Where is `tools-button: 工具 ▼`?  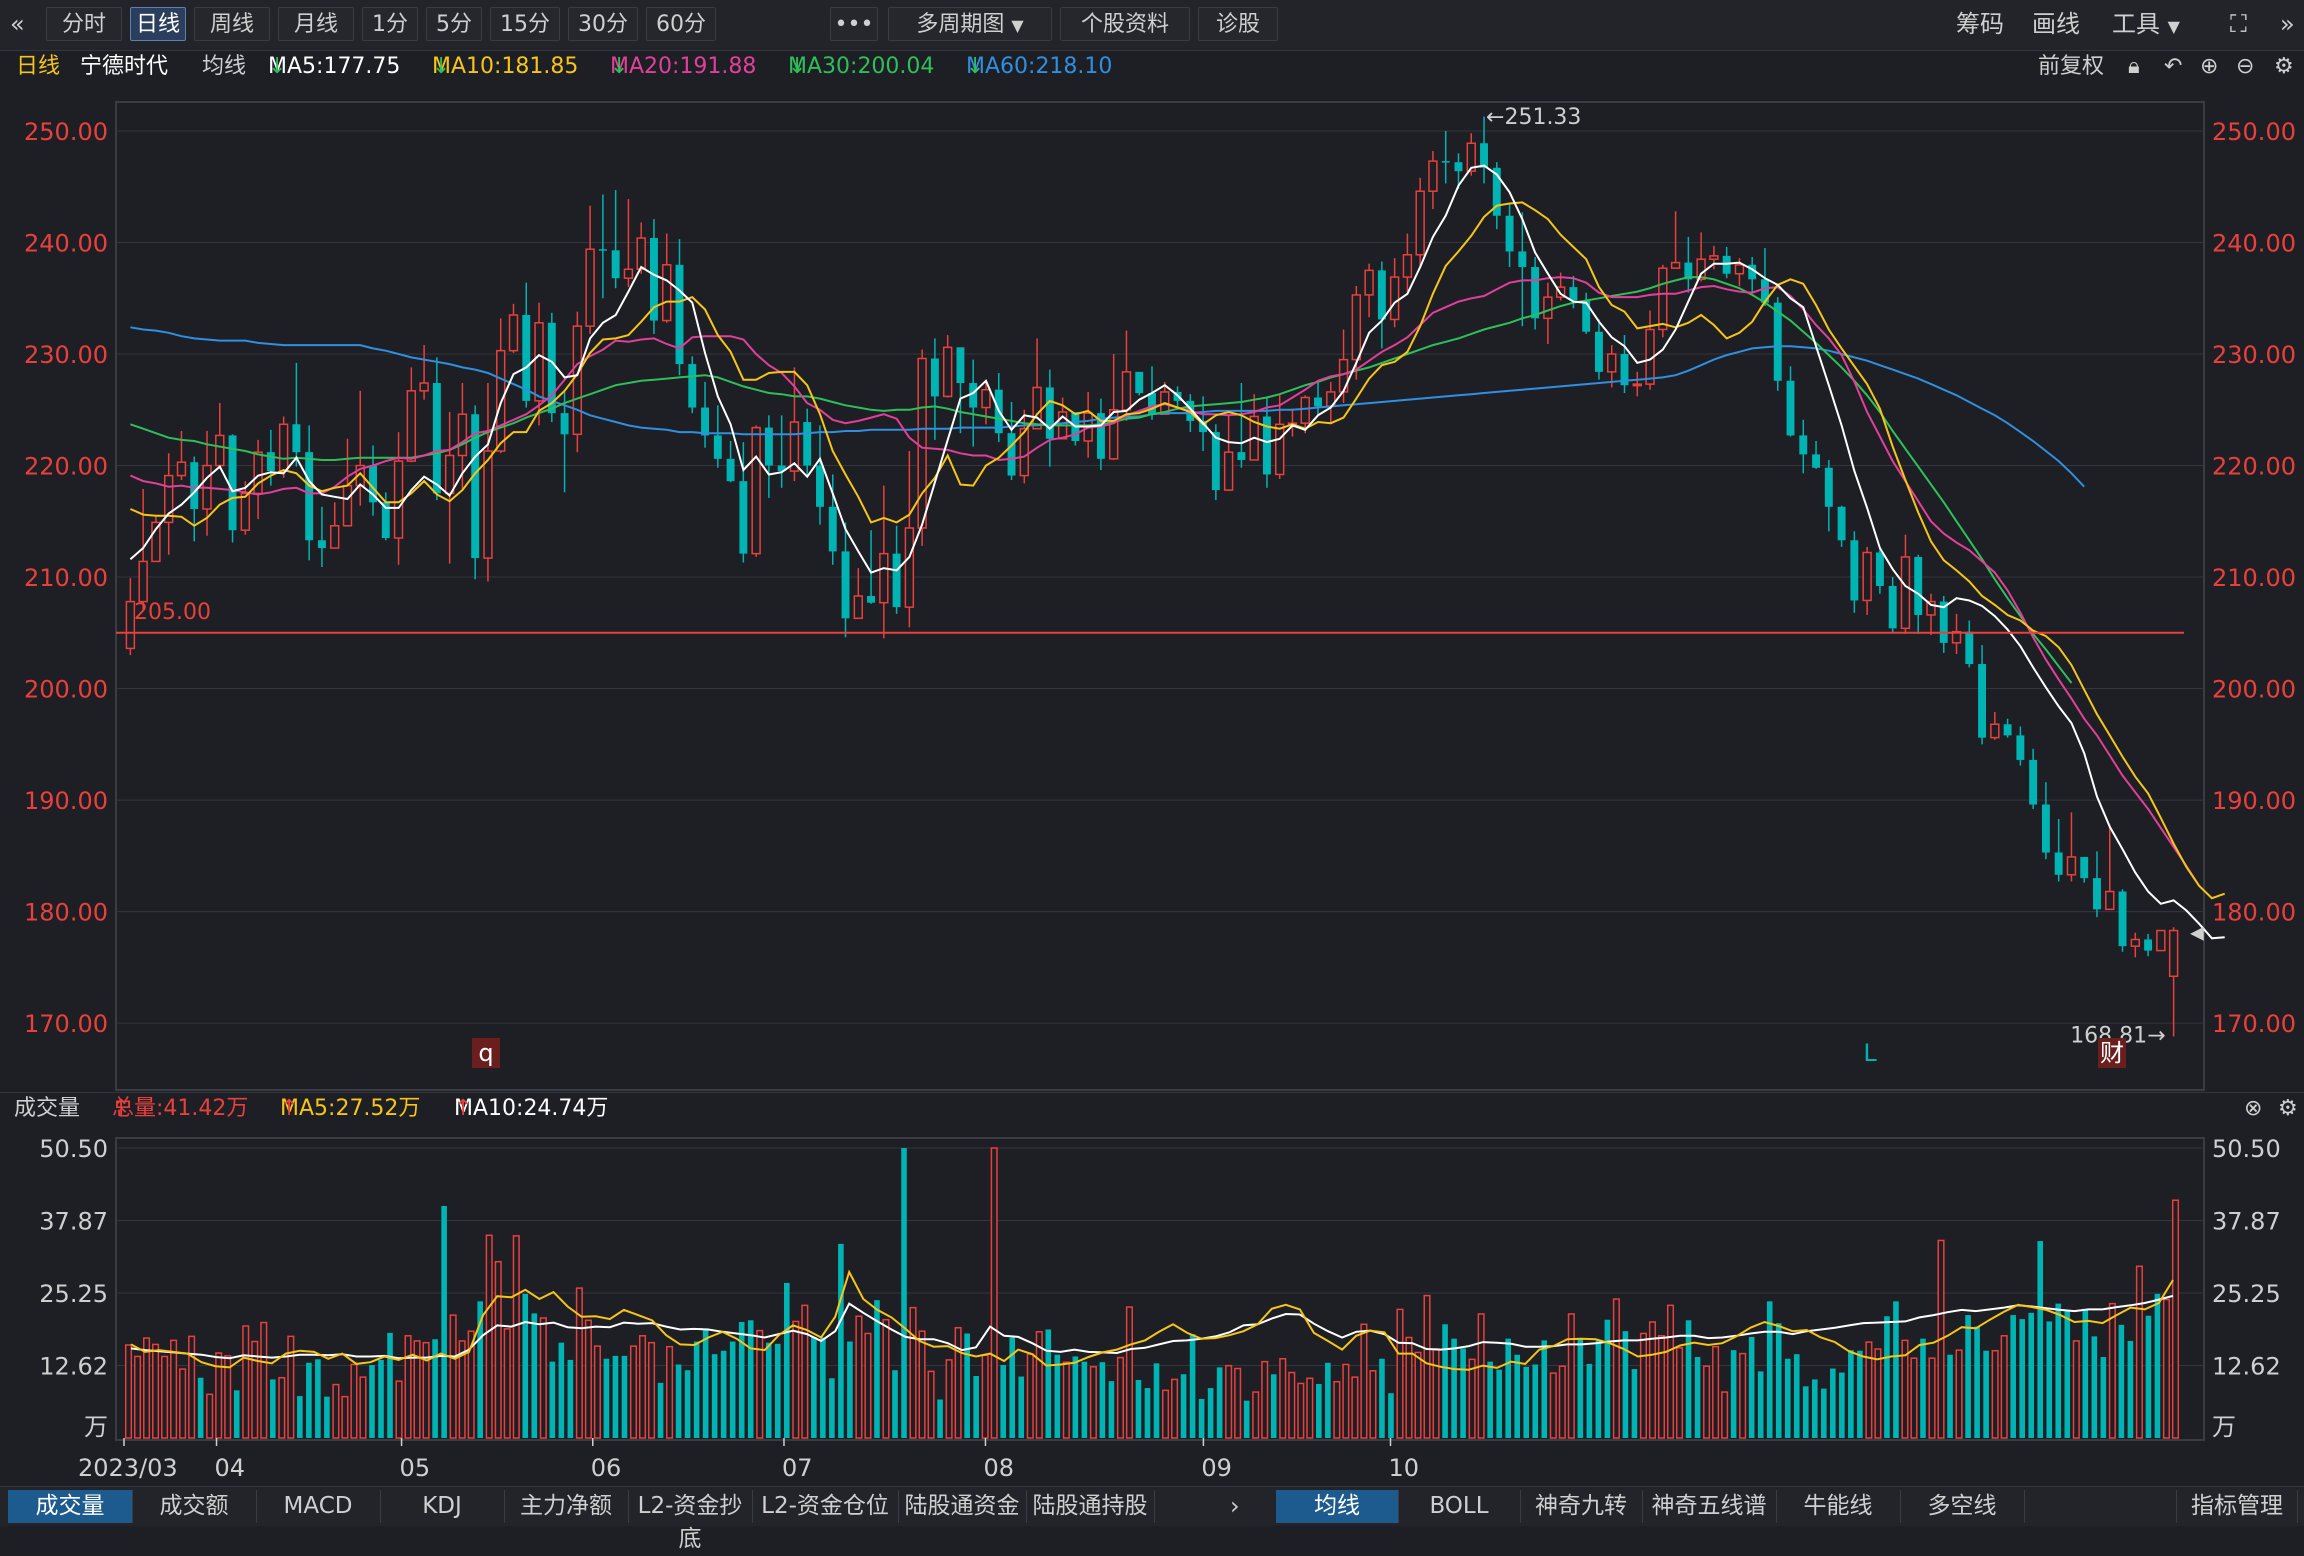
tools-button: 工具 ▼ is located at coordinates (2146, 24).